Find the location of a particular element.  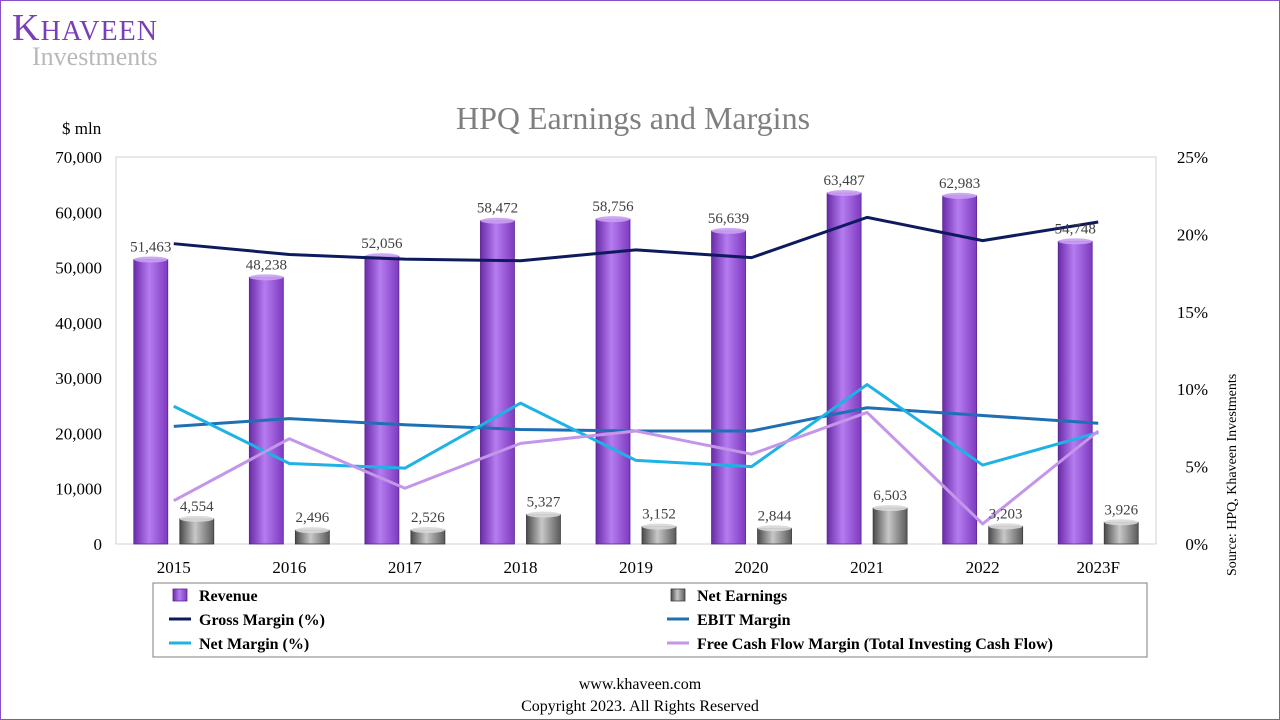

y2-tick-label: 25% is located at coordinates (1192, 157).